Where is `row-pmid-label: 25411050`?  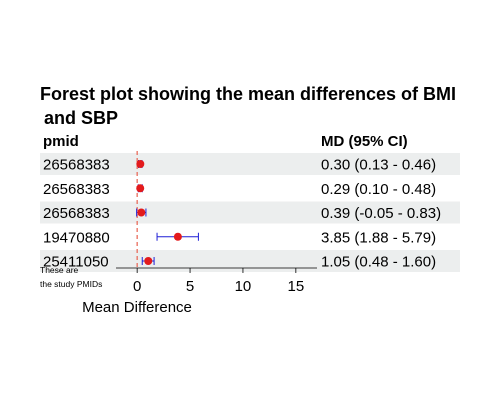 row-pmid-label: 25411050 is located at coordinates (76, 262).